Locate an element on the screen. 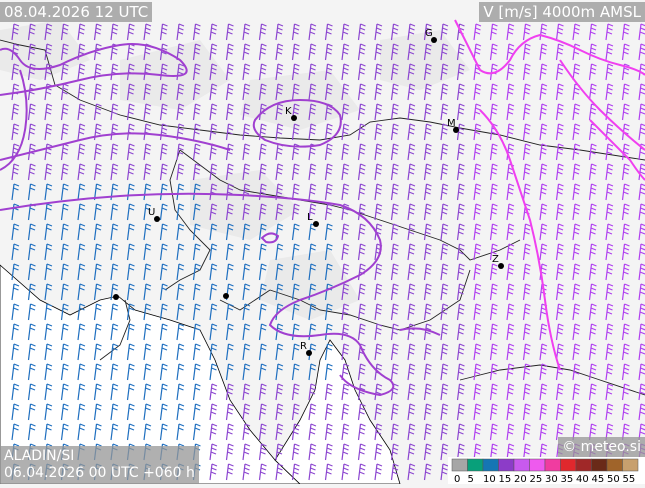  legend-value: 5 is located at coordinates (471, 479).